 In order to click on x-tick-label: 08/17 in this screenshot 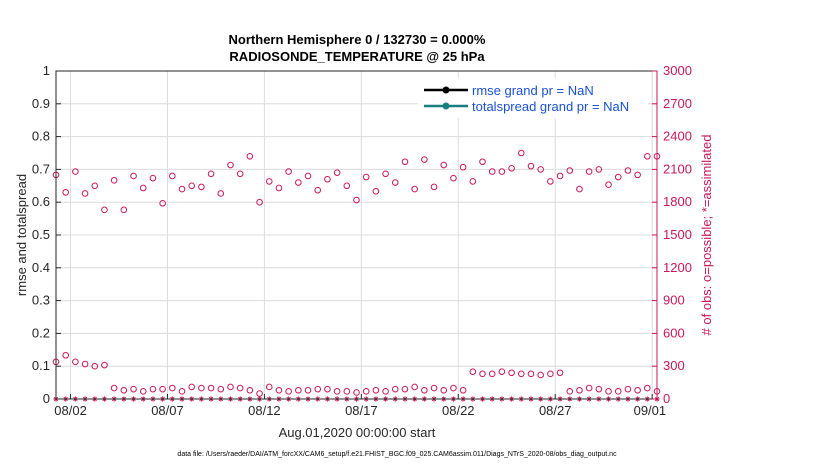, I will do `click(361, 410)`.